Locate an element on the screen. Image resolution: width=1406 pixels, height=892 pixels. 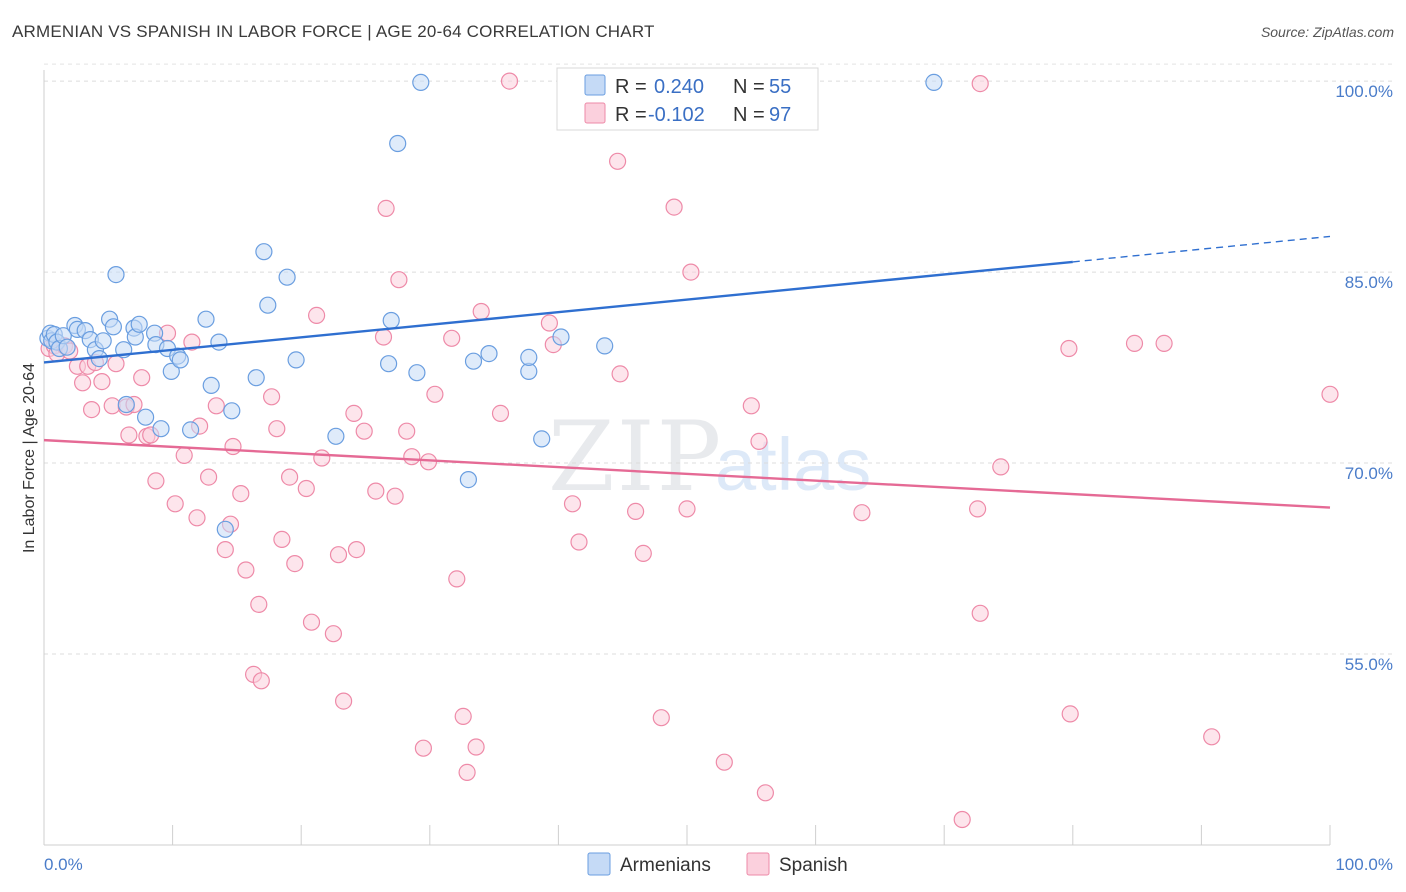
legend-n-label-armenians: N = is located at coordinates (749, 87).